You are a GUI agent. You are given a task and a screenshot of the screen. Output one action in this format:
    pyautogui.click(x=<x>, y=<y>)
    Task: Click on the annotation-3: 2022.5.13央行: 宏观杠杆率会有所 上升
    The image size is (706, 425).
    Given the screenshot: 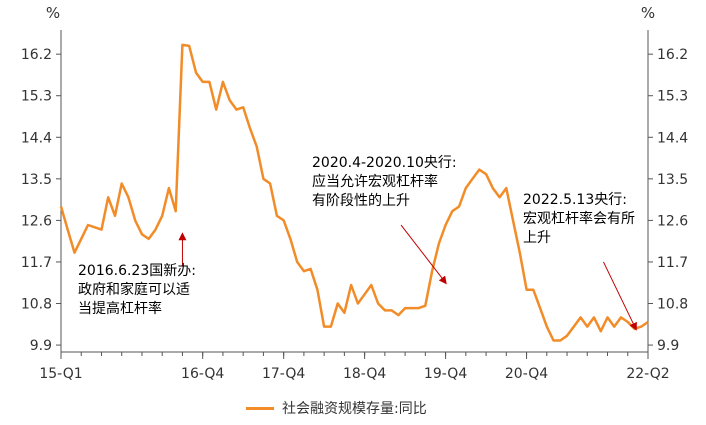 What is the action you would take?
    pyautogui.click(x=579, y=219)
    